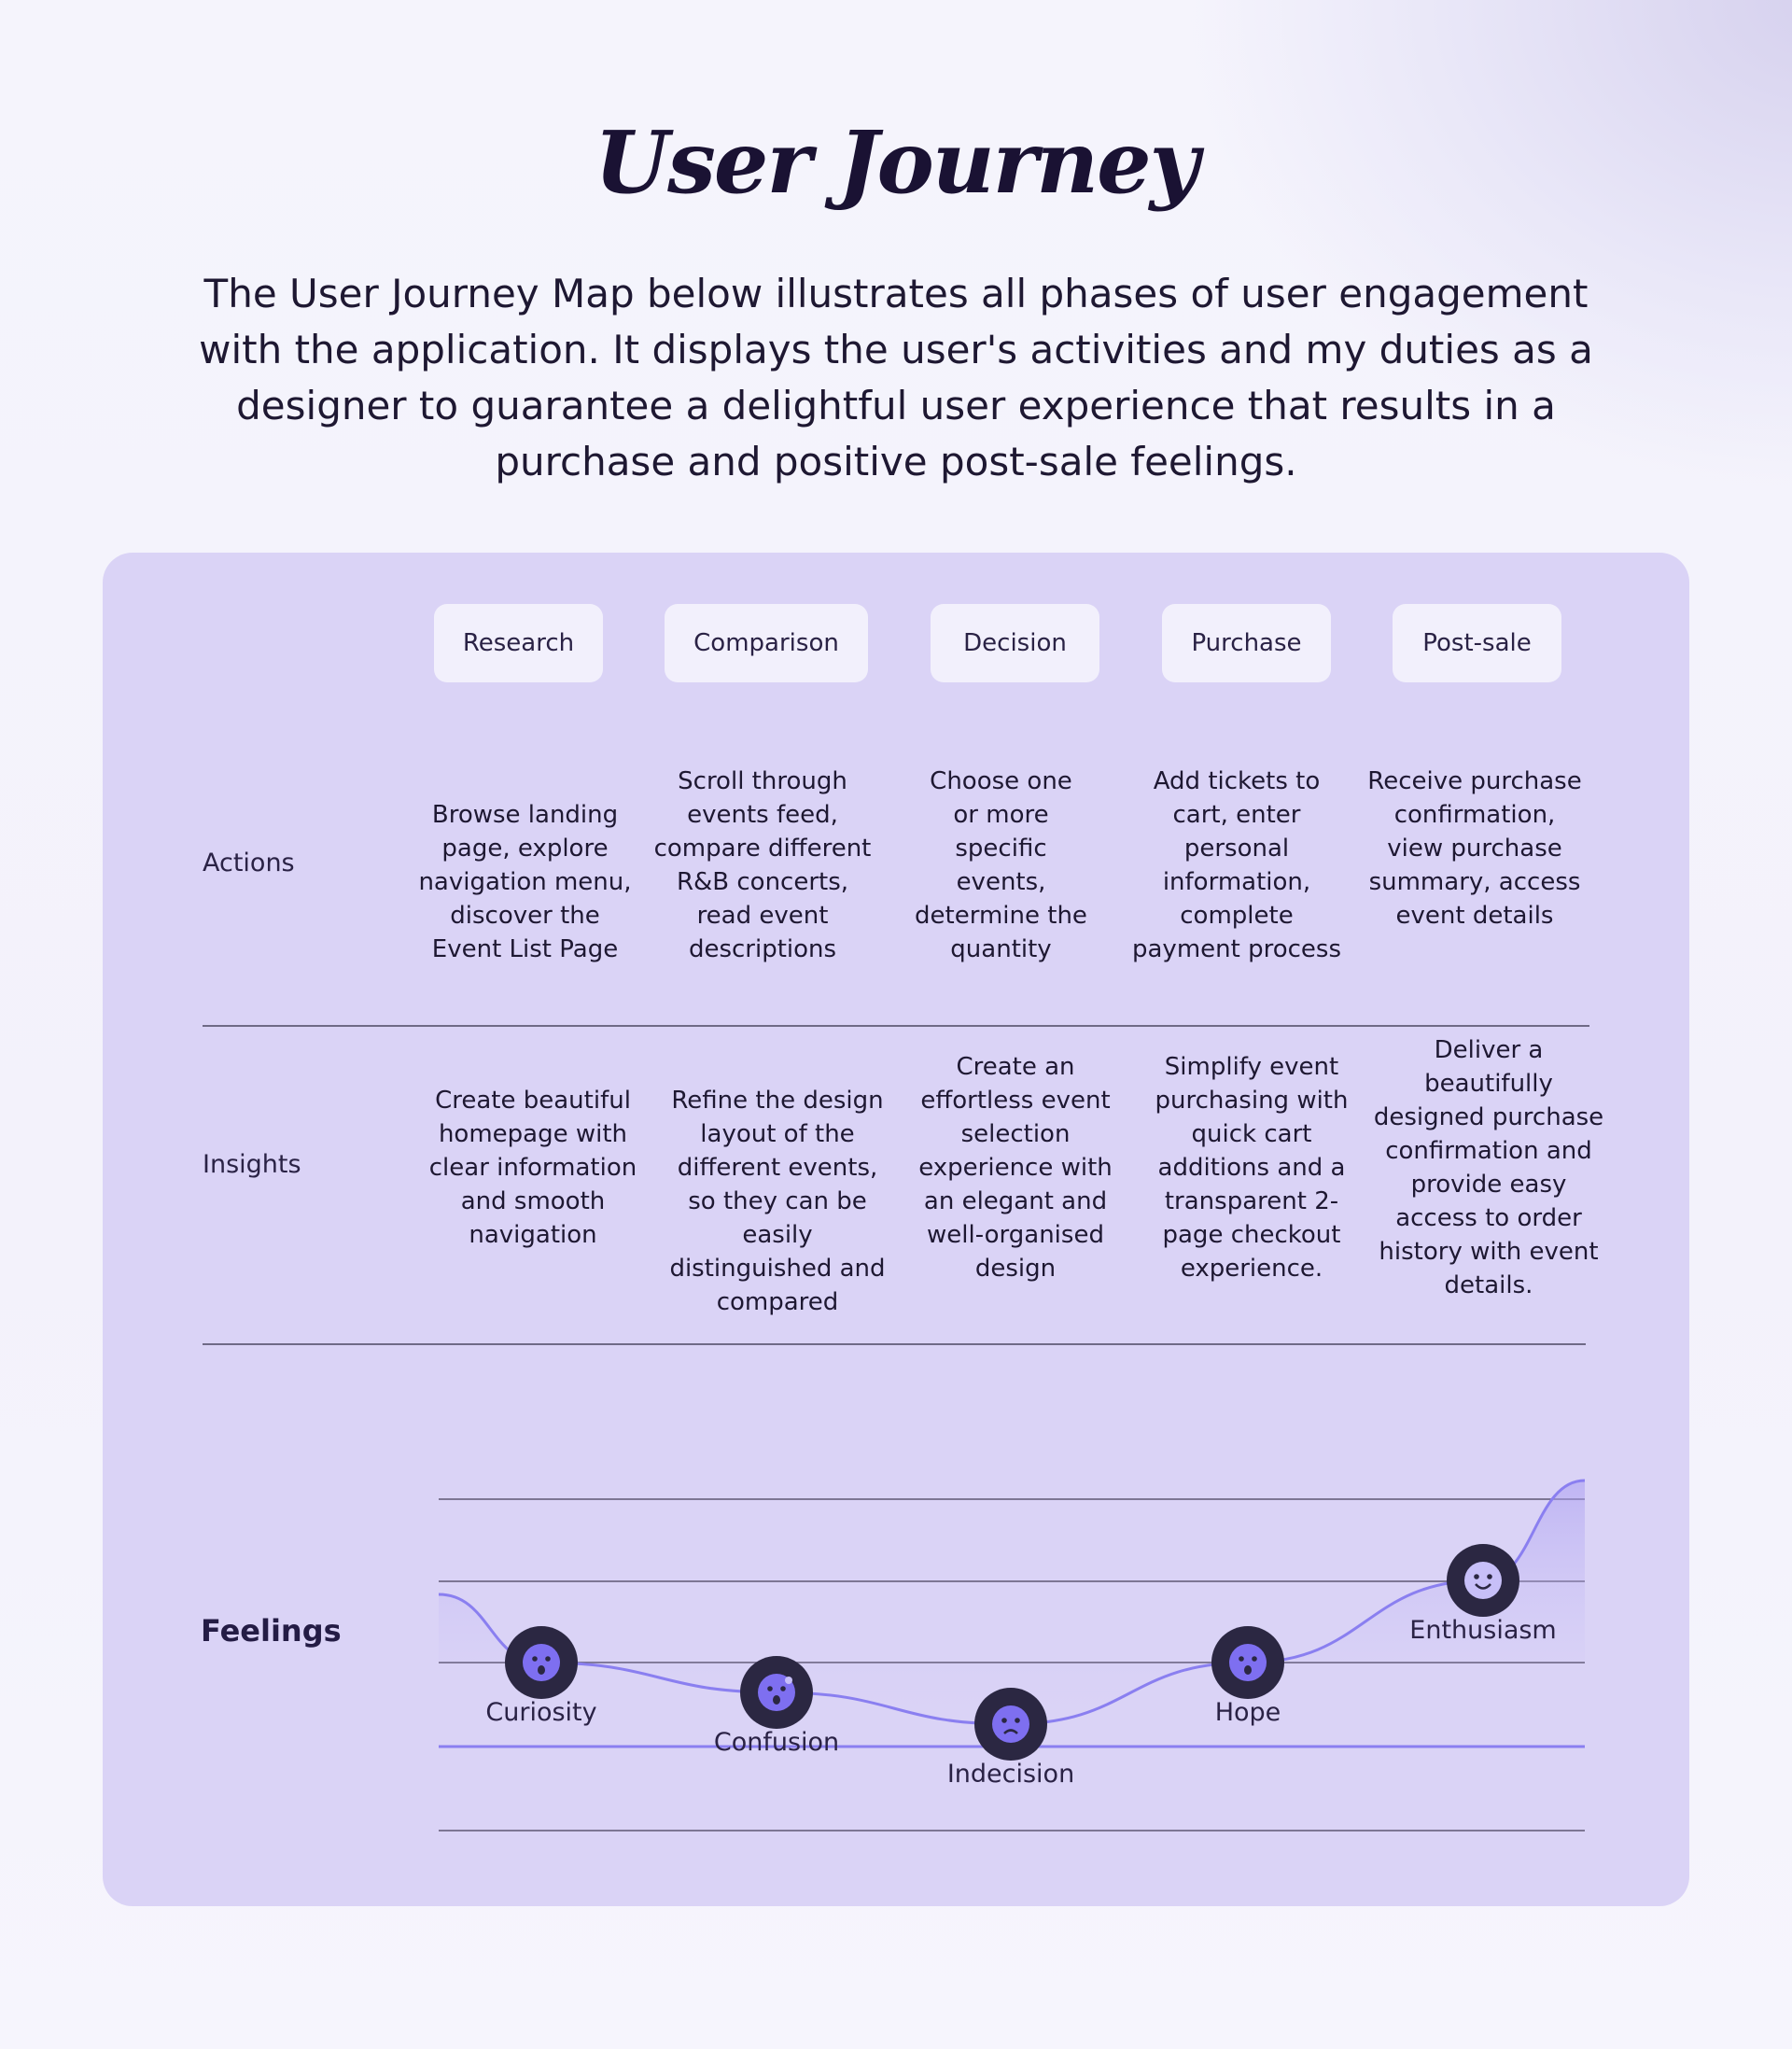 The width and height of the screenshot is (1792, 2049). Describe the element at coordinates (1246, 643) in the screenshot. I see `phase-purchase: Purchase` at that location.